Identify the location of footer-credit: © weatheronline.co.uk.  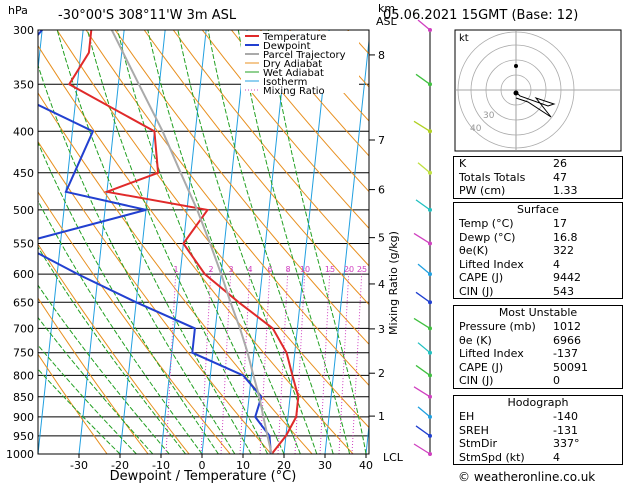
(527, 477).